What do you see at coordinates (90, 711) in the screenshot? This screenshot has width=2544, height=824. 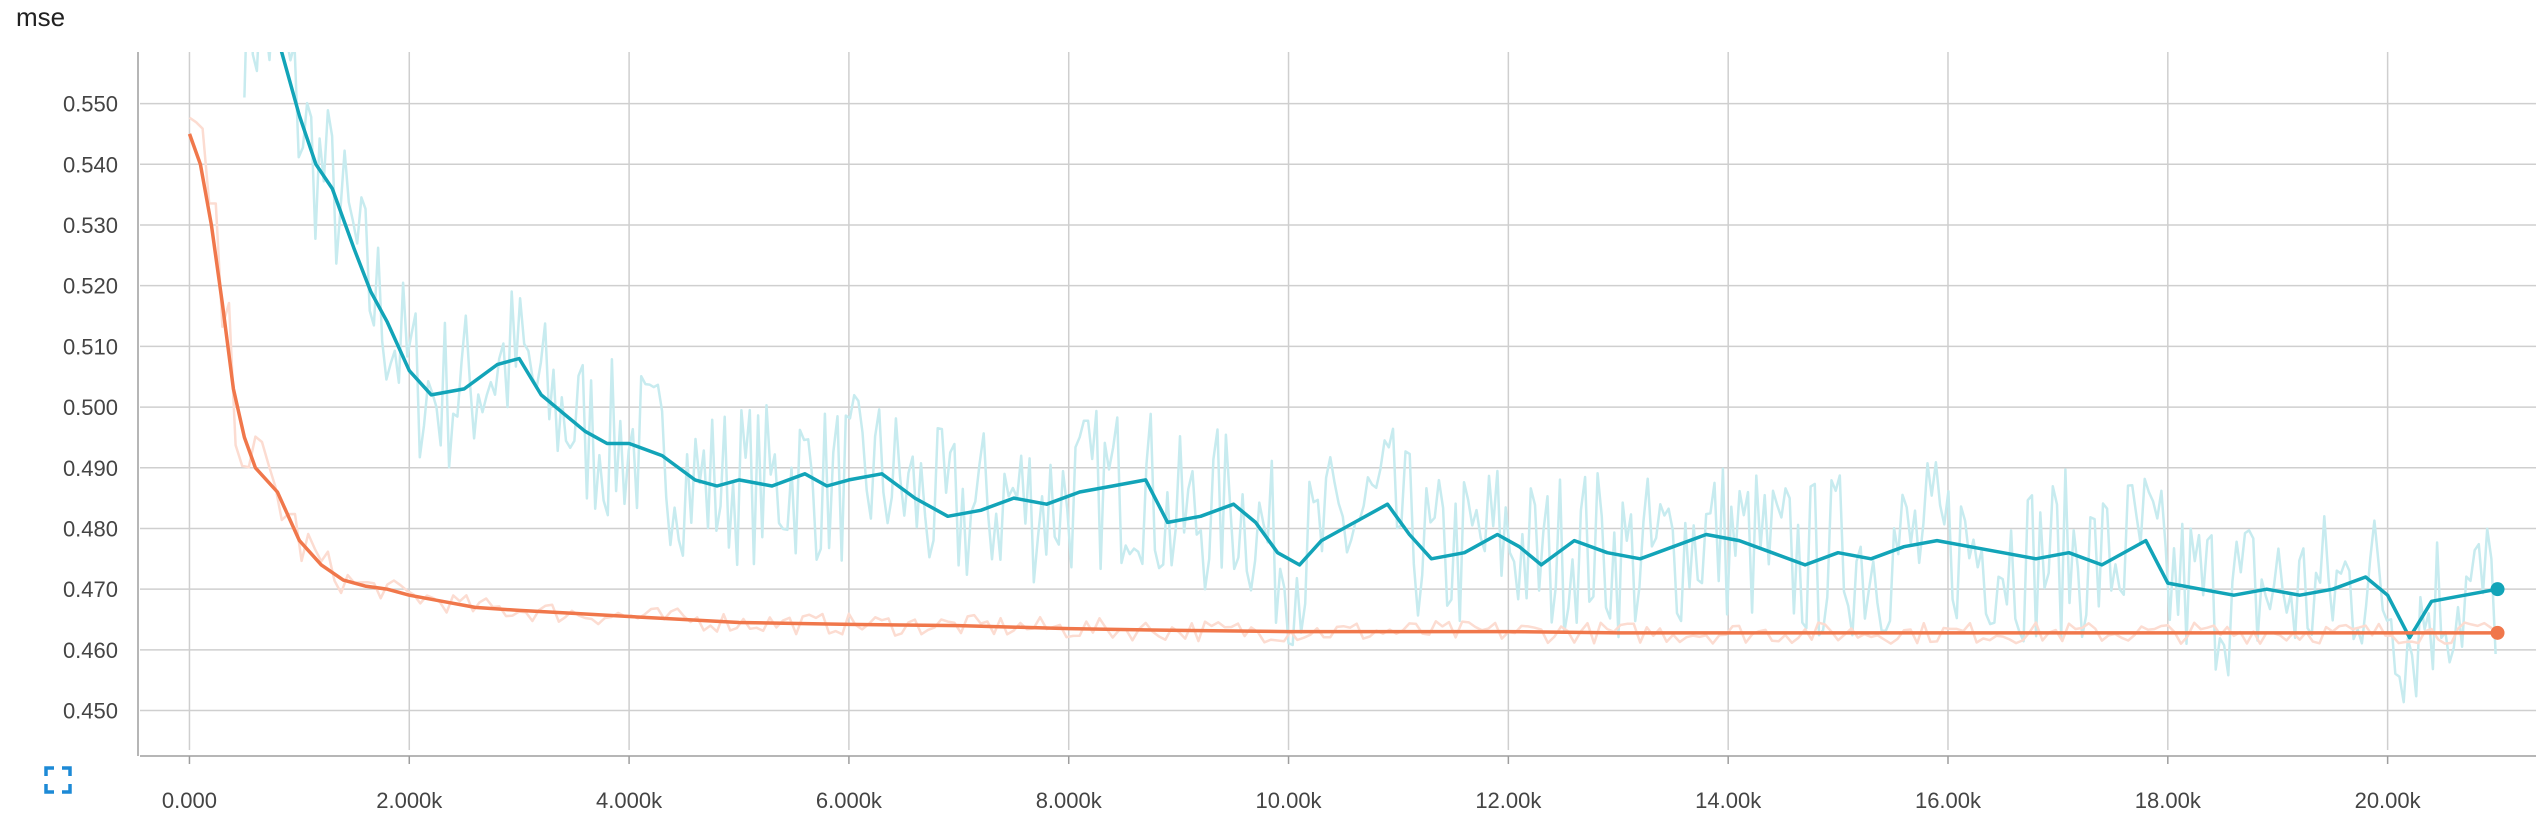 I see `y-tick-label: 0.450` at bounding box center [90, 711].